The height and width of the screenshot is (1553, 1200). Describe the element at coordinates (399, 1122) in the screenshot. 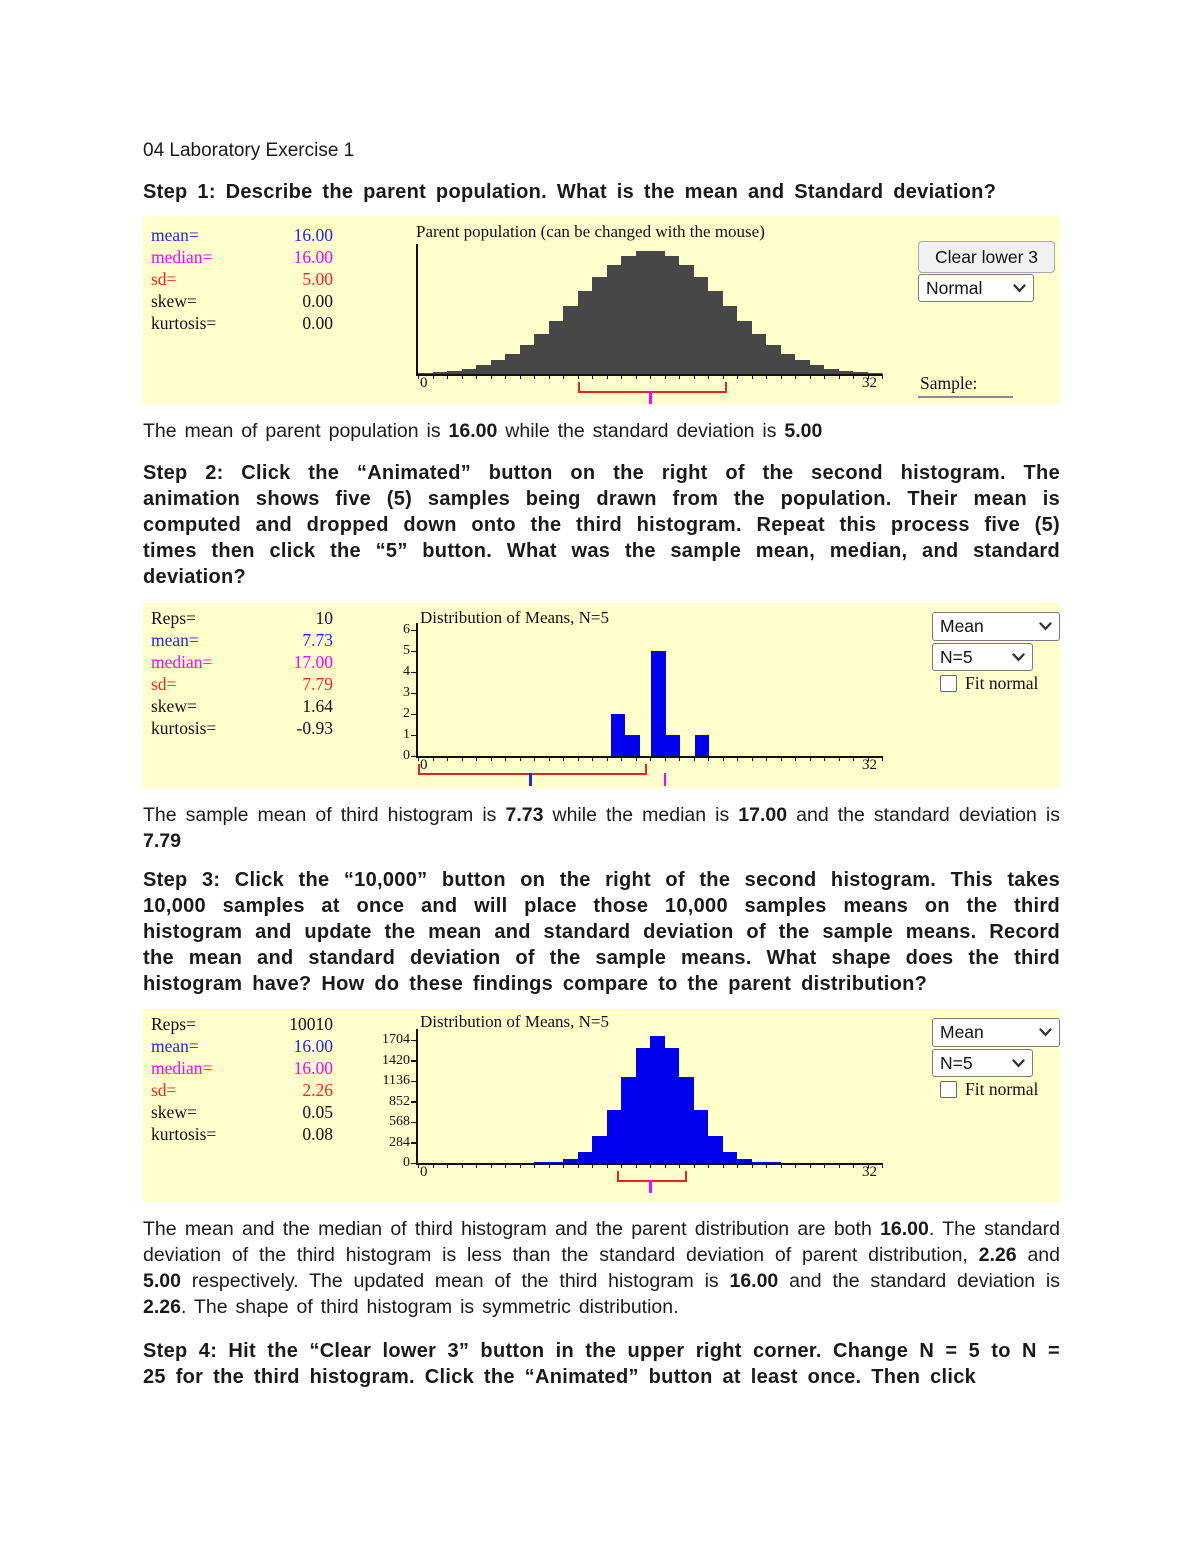

I see `y-axis-label: 568` at that location.